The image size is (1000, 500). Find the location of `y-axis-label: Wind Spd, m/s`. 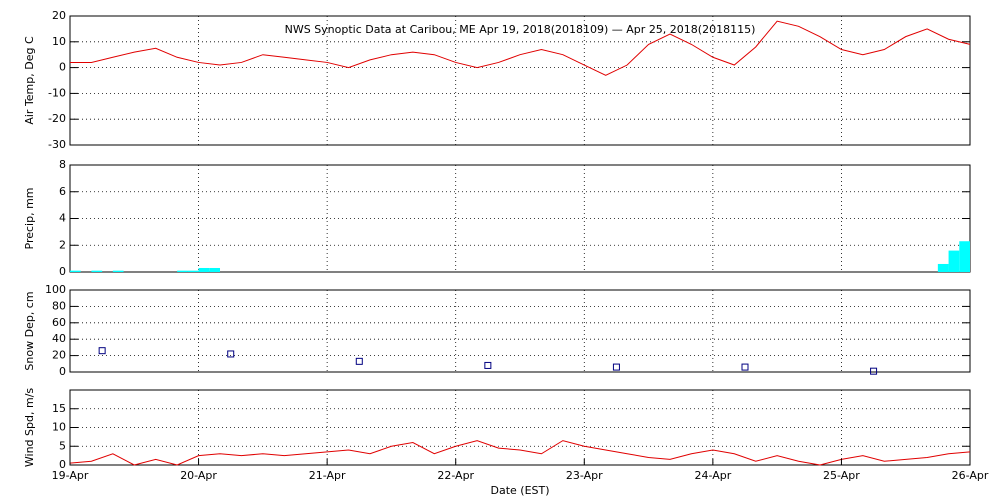

y-axis-label: Wind Spd, m/s is located at coordinates (29, 428).